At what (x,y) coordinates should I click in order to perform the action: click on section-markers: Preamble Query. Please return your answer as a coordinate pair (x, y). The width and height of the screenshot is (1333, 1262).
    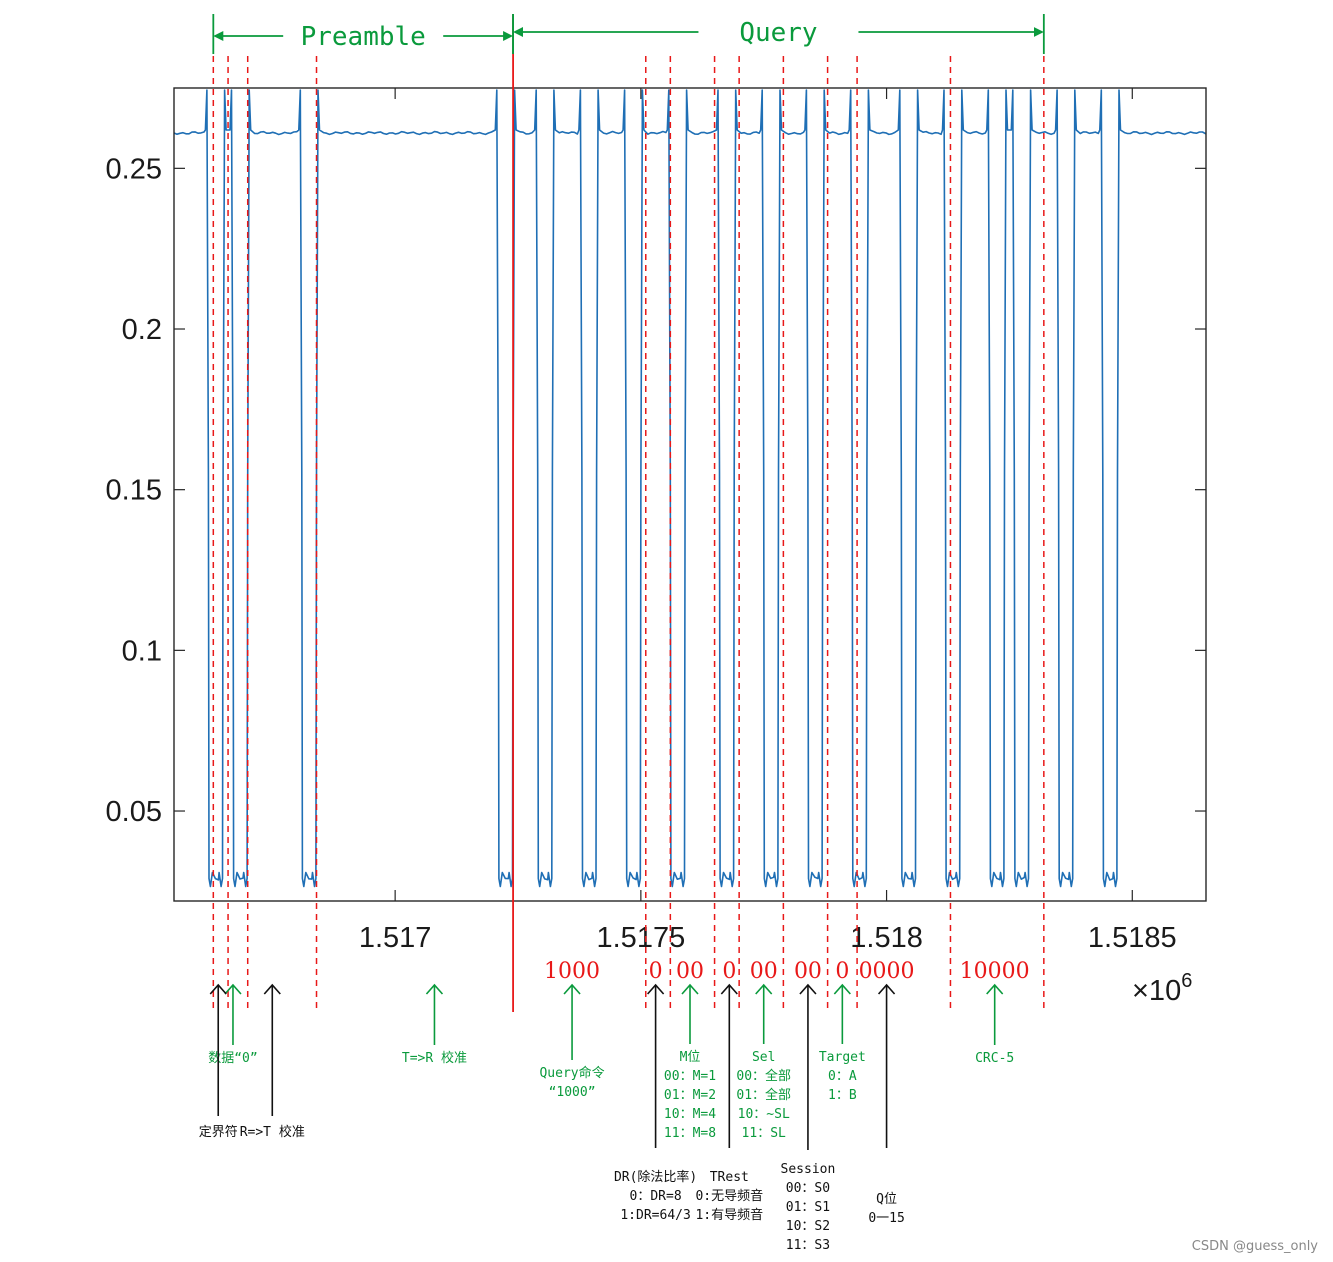
    Looking at the image, I should click on (628, 34).